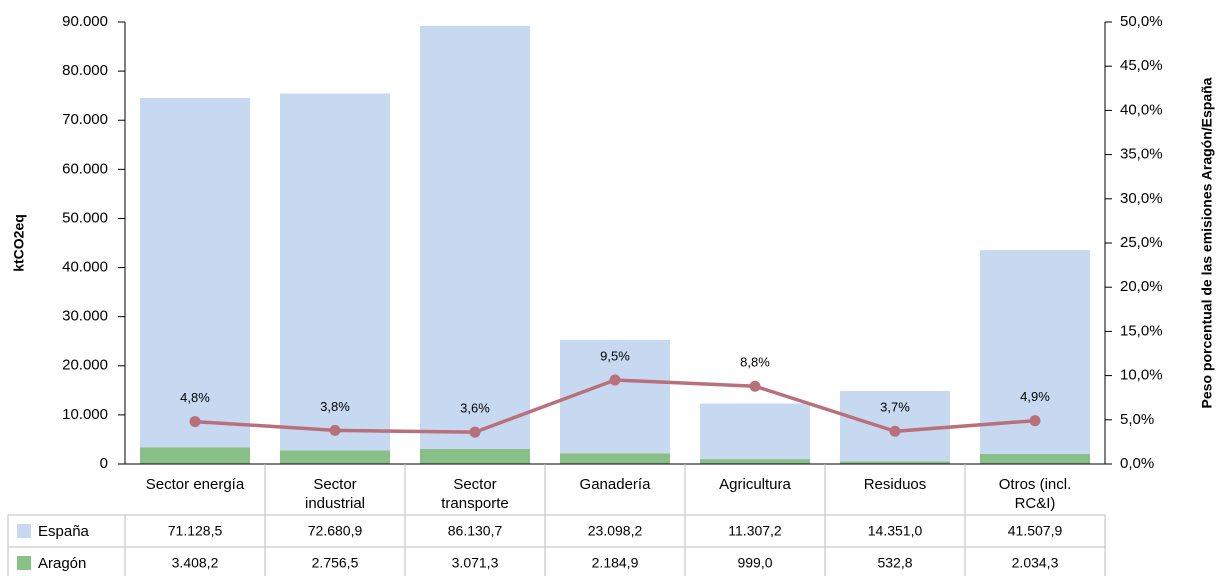  What do you see at coordinates (62, 563) in the screenshot?
I see `legend-label: Aragón` at bounding box center [62, 563].